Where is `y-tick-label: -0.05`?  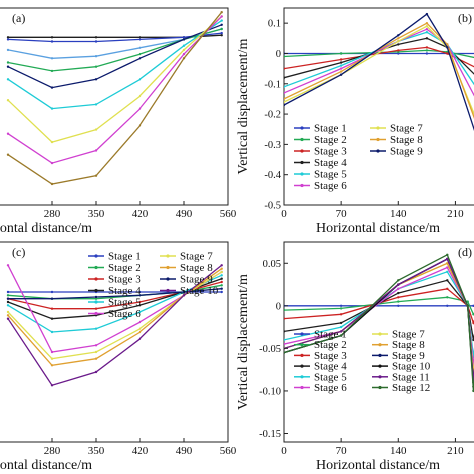 y-tick-label: -0.05 is located at coordinates (270, 349).